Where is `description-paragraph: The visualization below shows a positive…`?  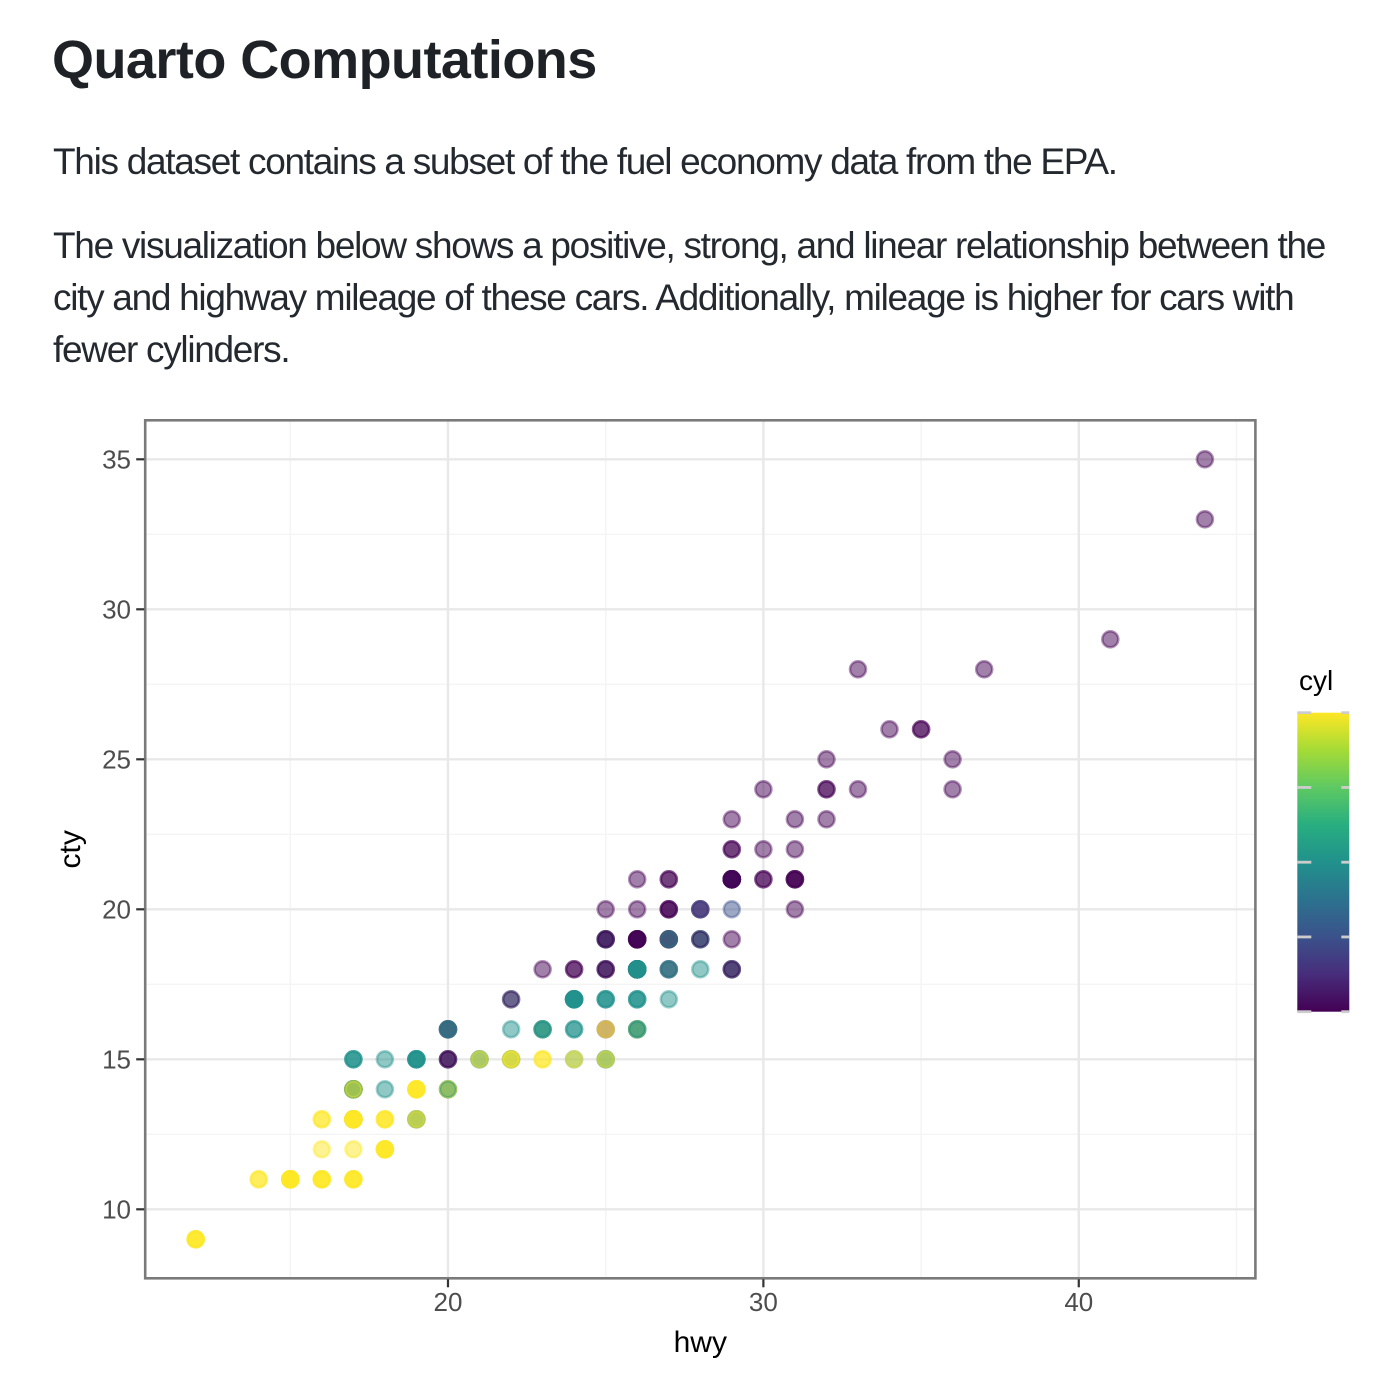
description-paragraph: The visualization below shows a positive… is located at coordinates (689, 297).